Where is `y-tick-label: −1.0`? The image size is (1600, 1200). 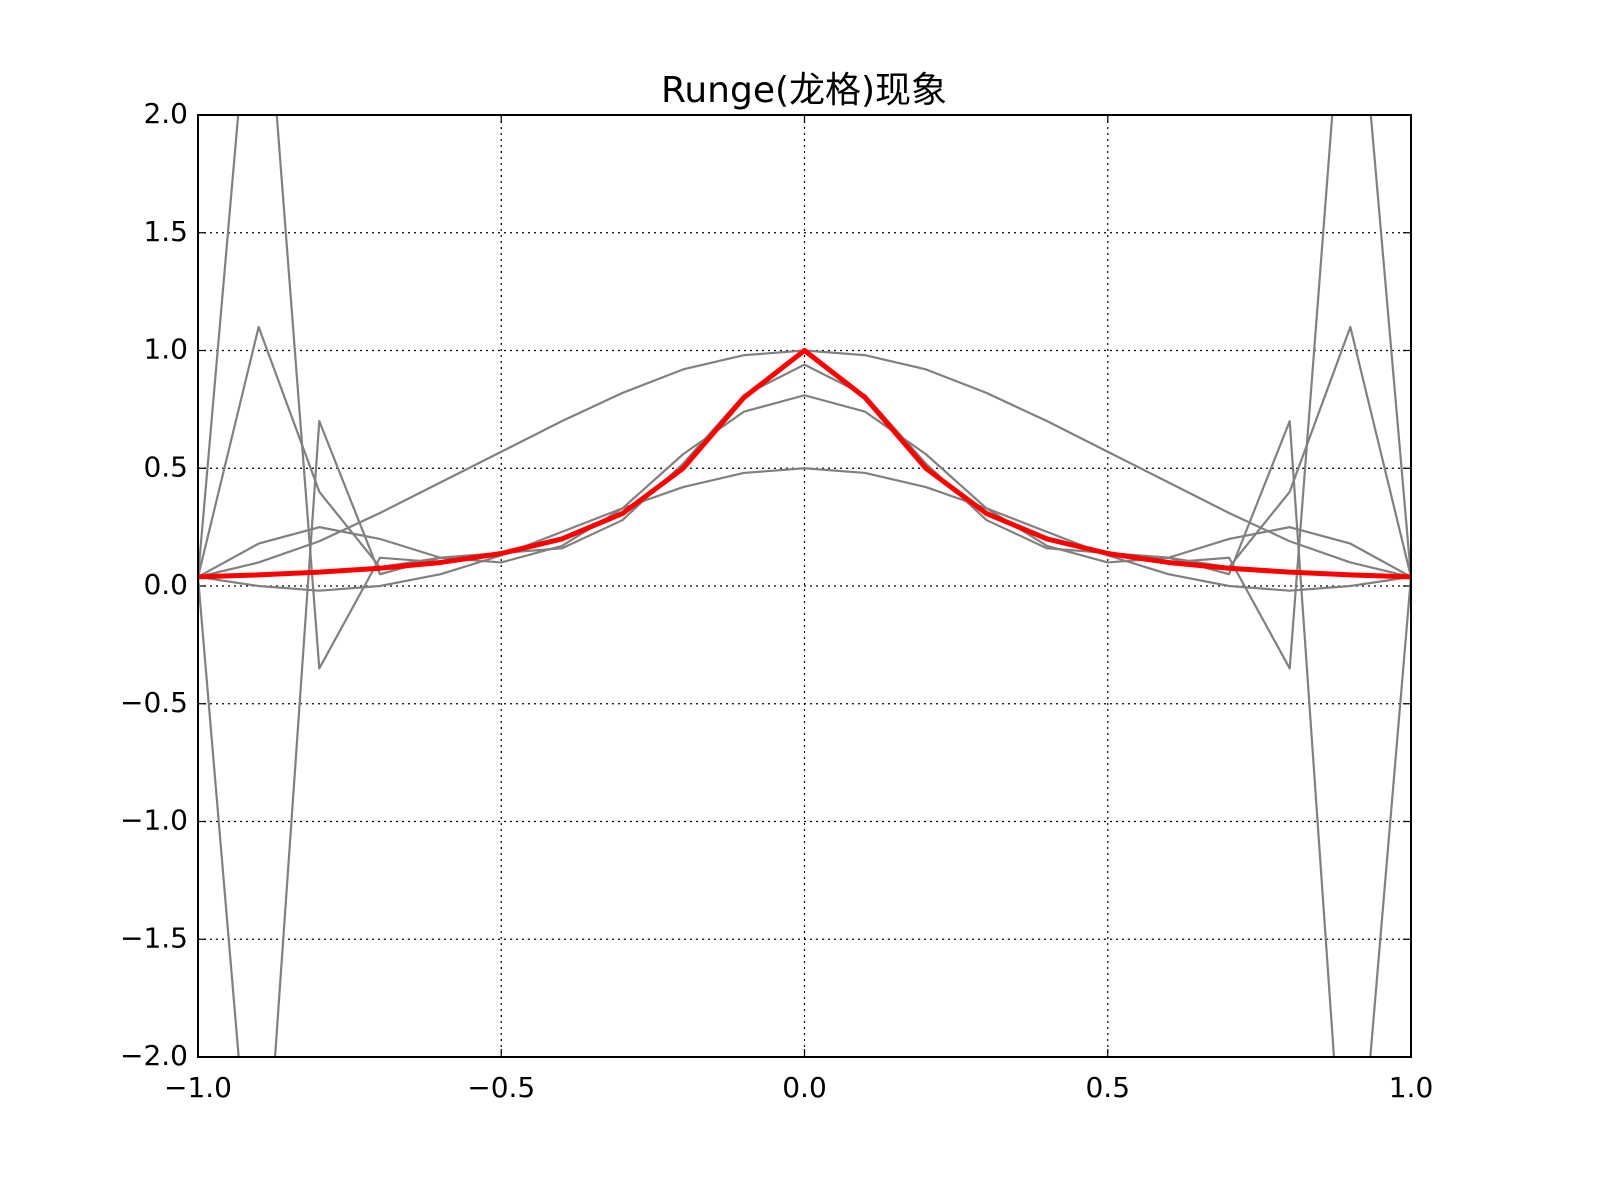 y-tick-label: −1.0 is located at coordinates (154, 820).